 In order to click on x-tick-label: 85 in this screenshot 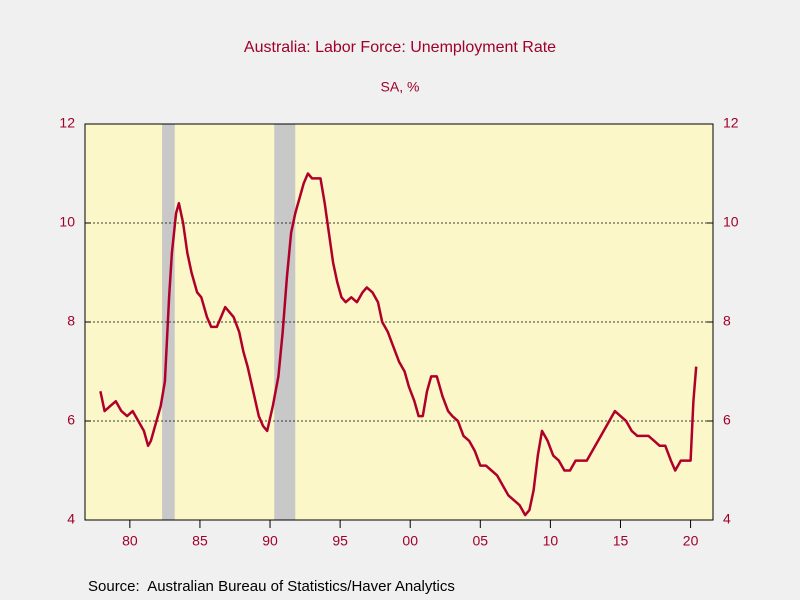, I will do `click(200, 541)`.